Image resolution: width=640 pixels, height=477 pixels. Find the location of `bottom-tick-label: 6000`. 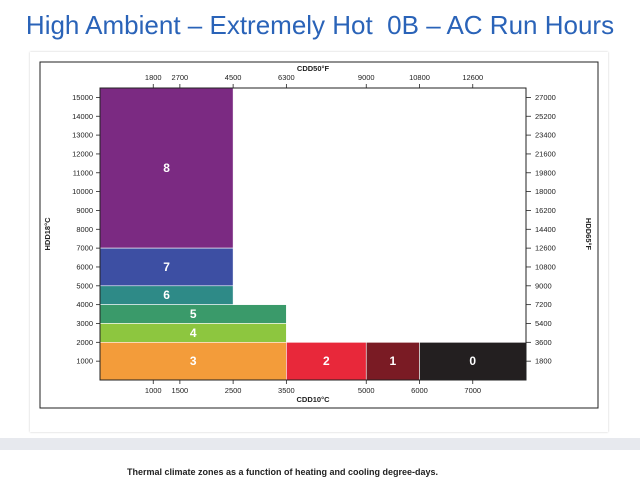

bottom-tick-label: 6000 is located at coordinates (419, 390).